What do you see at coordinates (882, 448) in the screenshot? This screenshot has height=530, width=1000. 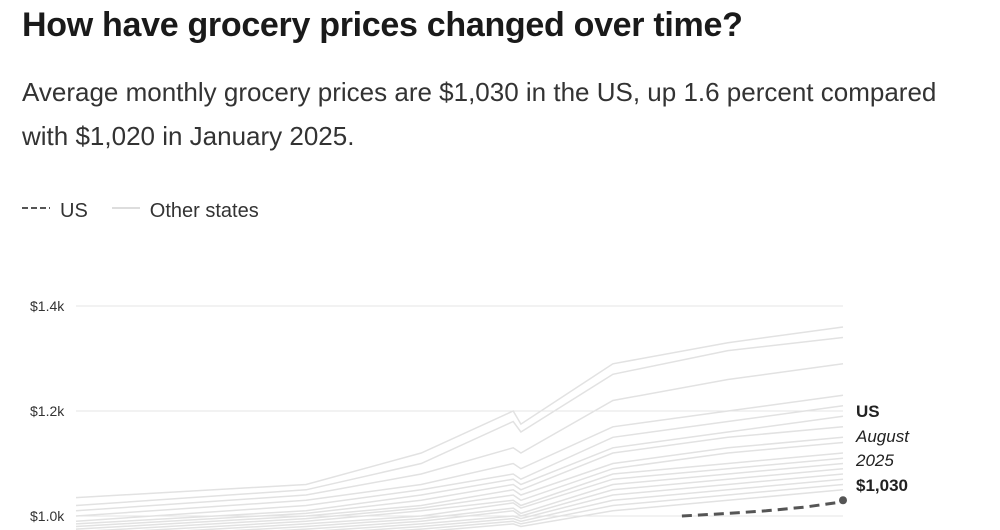 I see `us-annotation: US August 2025 $1,030` at bounding box center [882, 448].